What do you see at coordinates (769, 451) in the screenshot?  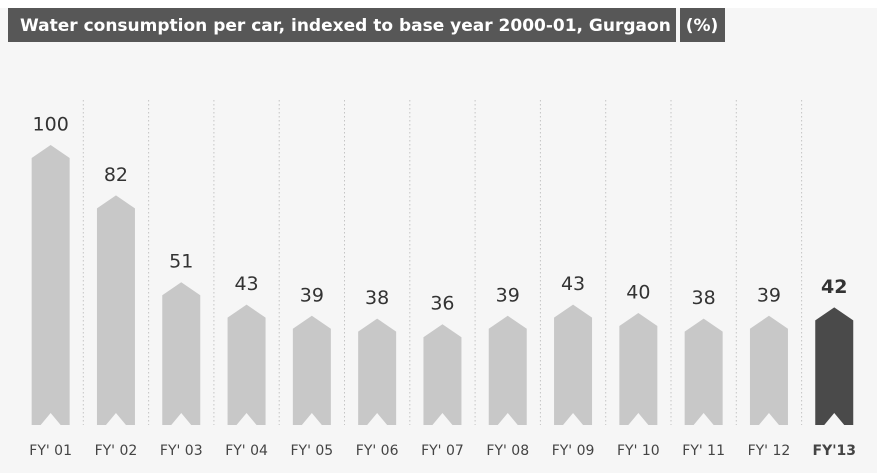 I see `x-tick-label: FY' 12` at bounding box center [769, 451].